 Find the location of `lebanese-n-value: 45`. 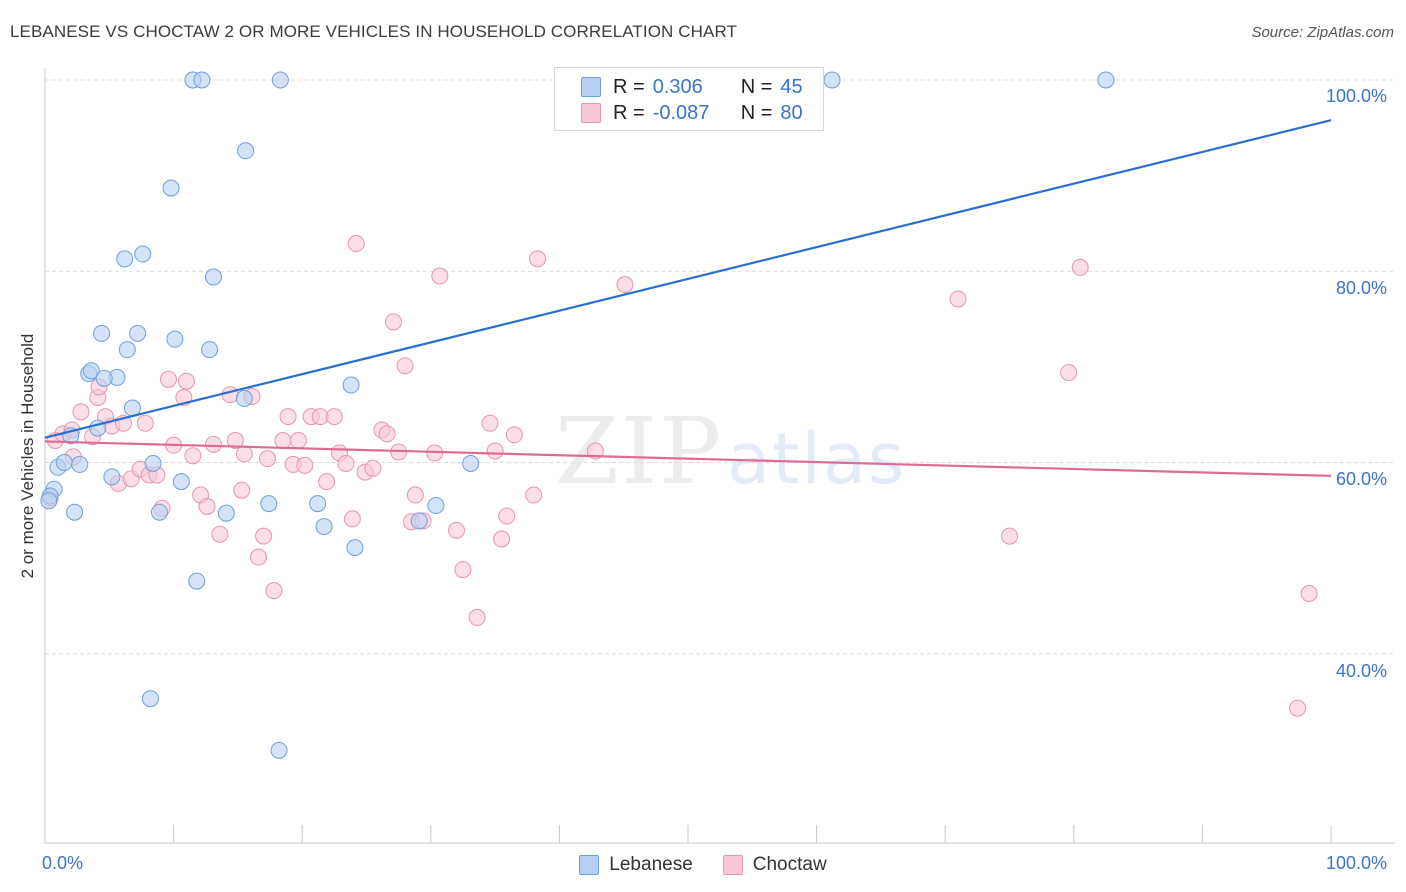

lebanese-n-value: 45 is located at coordinates (791, 86).